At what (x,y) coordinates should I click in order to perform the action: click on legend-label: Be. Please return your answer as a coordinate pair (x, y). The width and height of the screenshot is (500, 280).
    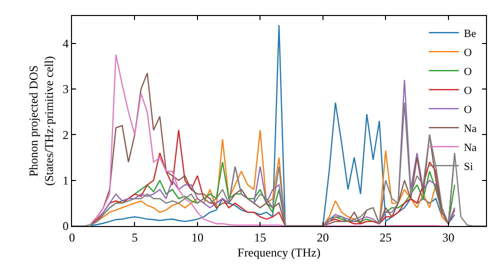
    Looking at the image, I should click on (470, 34).